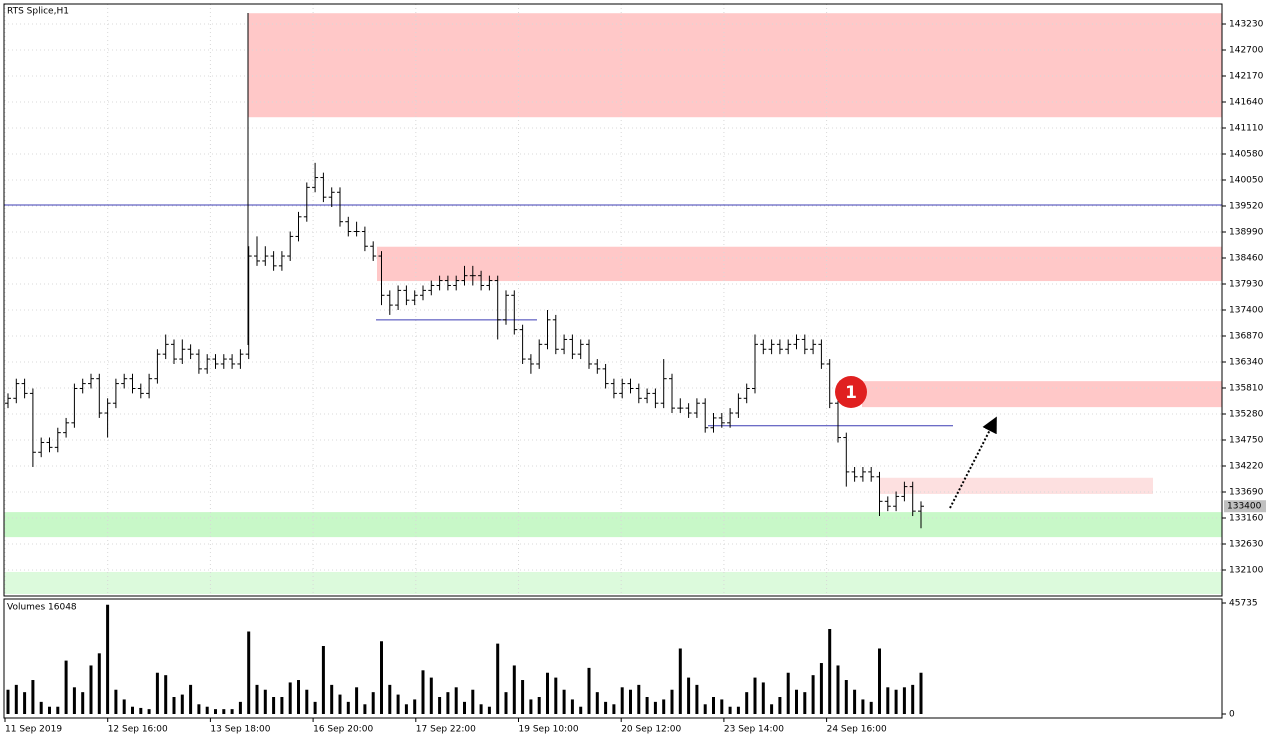 The width and height of the screenshot is (1280, 740). Describe the element at coordinates (1246, 155) in the screenshot. I see `y-tick-label: 140580` at that location.